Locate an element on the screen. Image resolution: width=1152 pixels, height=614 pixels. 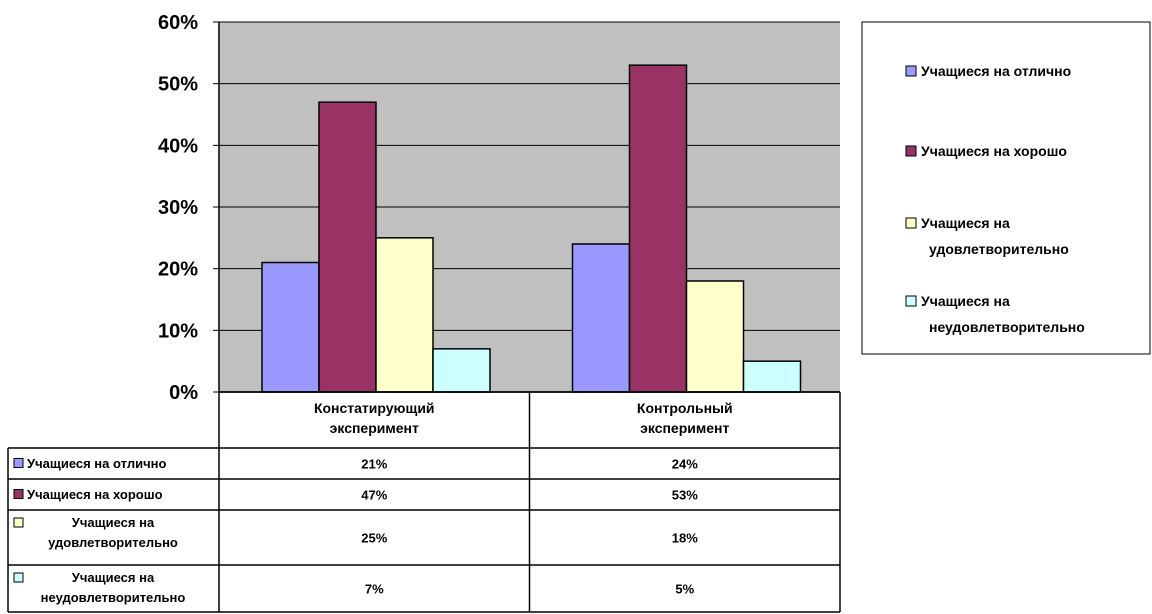
table-row-label: Учащиеся на хорошо is located at coordinates (95, 494).